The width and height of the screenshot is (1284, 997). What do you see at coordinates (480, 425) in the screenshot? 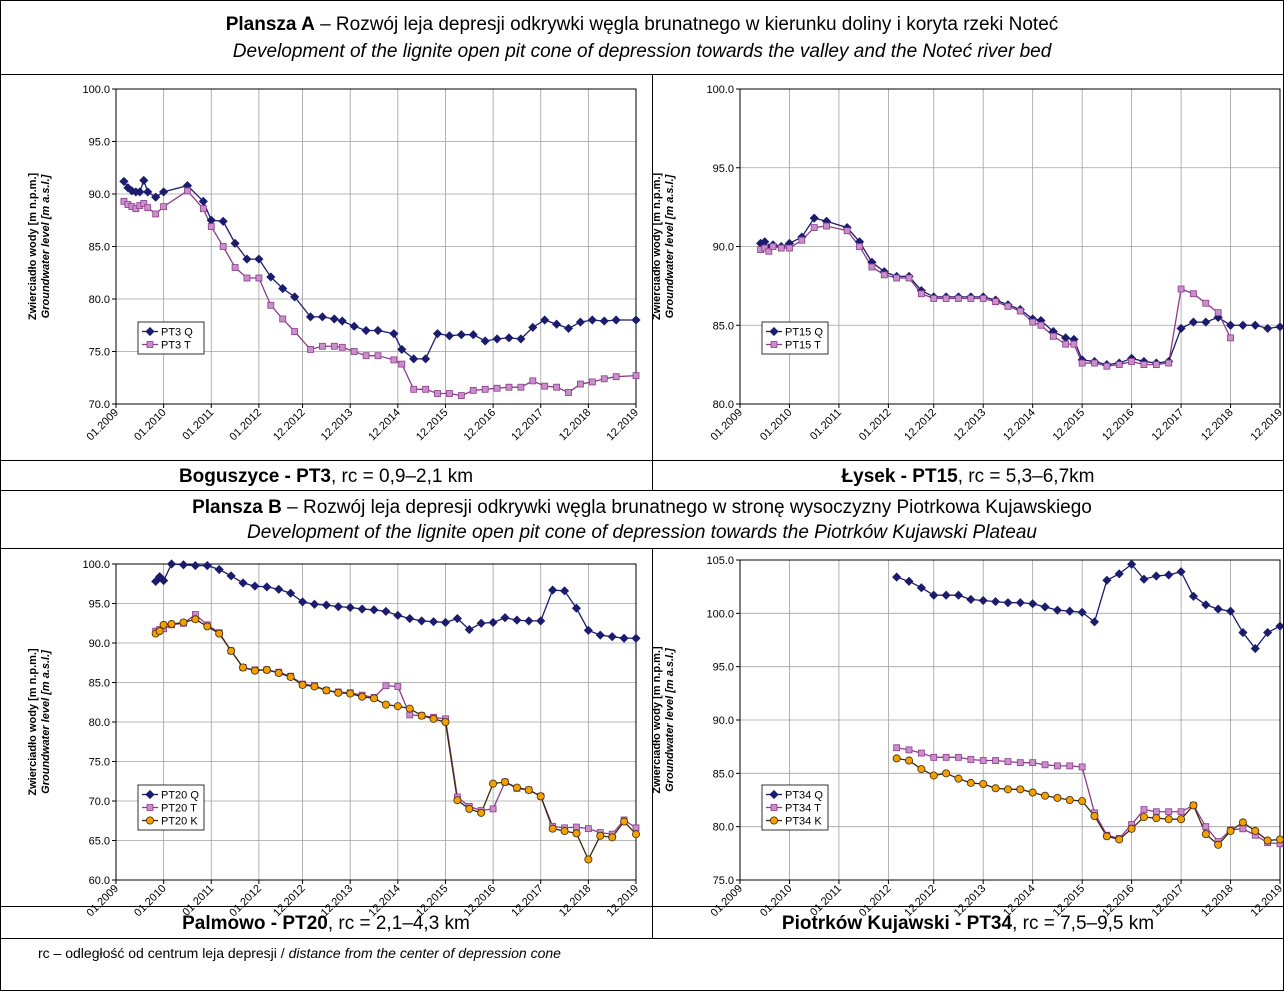
I see `x-tick-label: 12.2016` at bounding box center [480, 425].